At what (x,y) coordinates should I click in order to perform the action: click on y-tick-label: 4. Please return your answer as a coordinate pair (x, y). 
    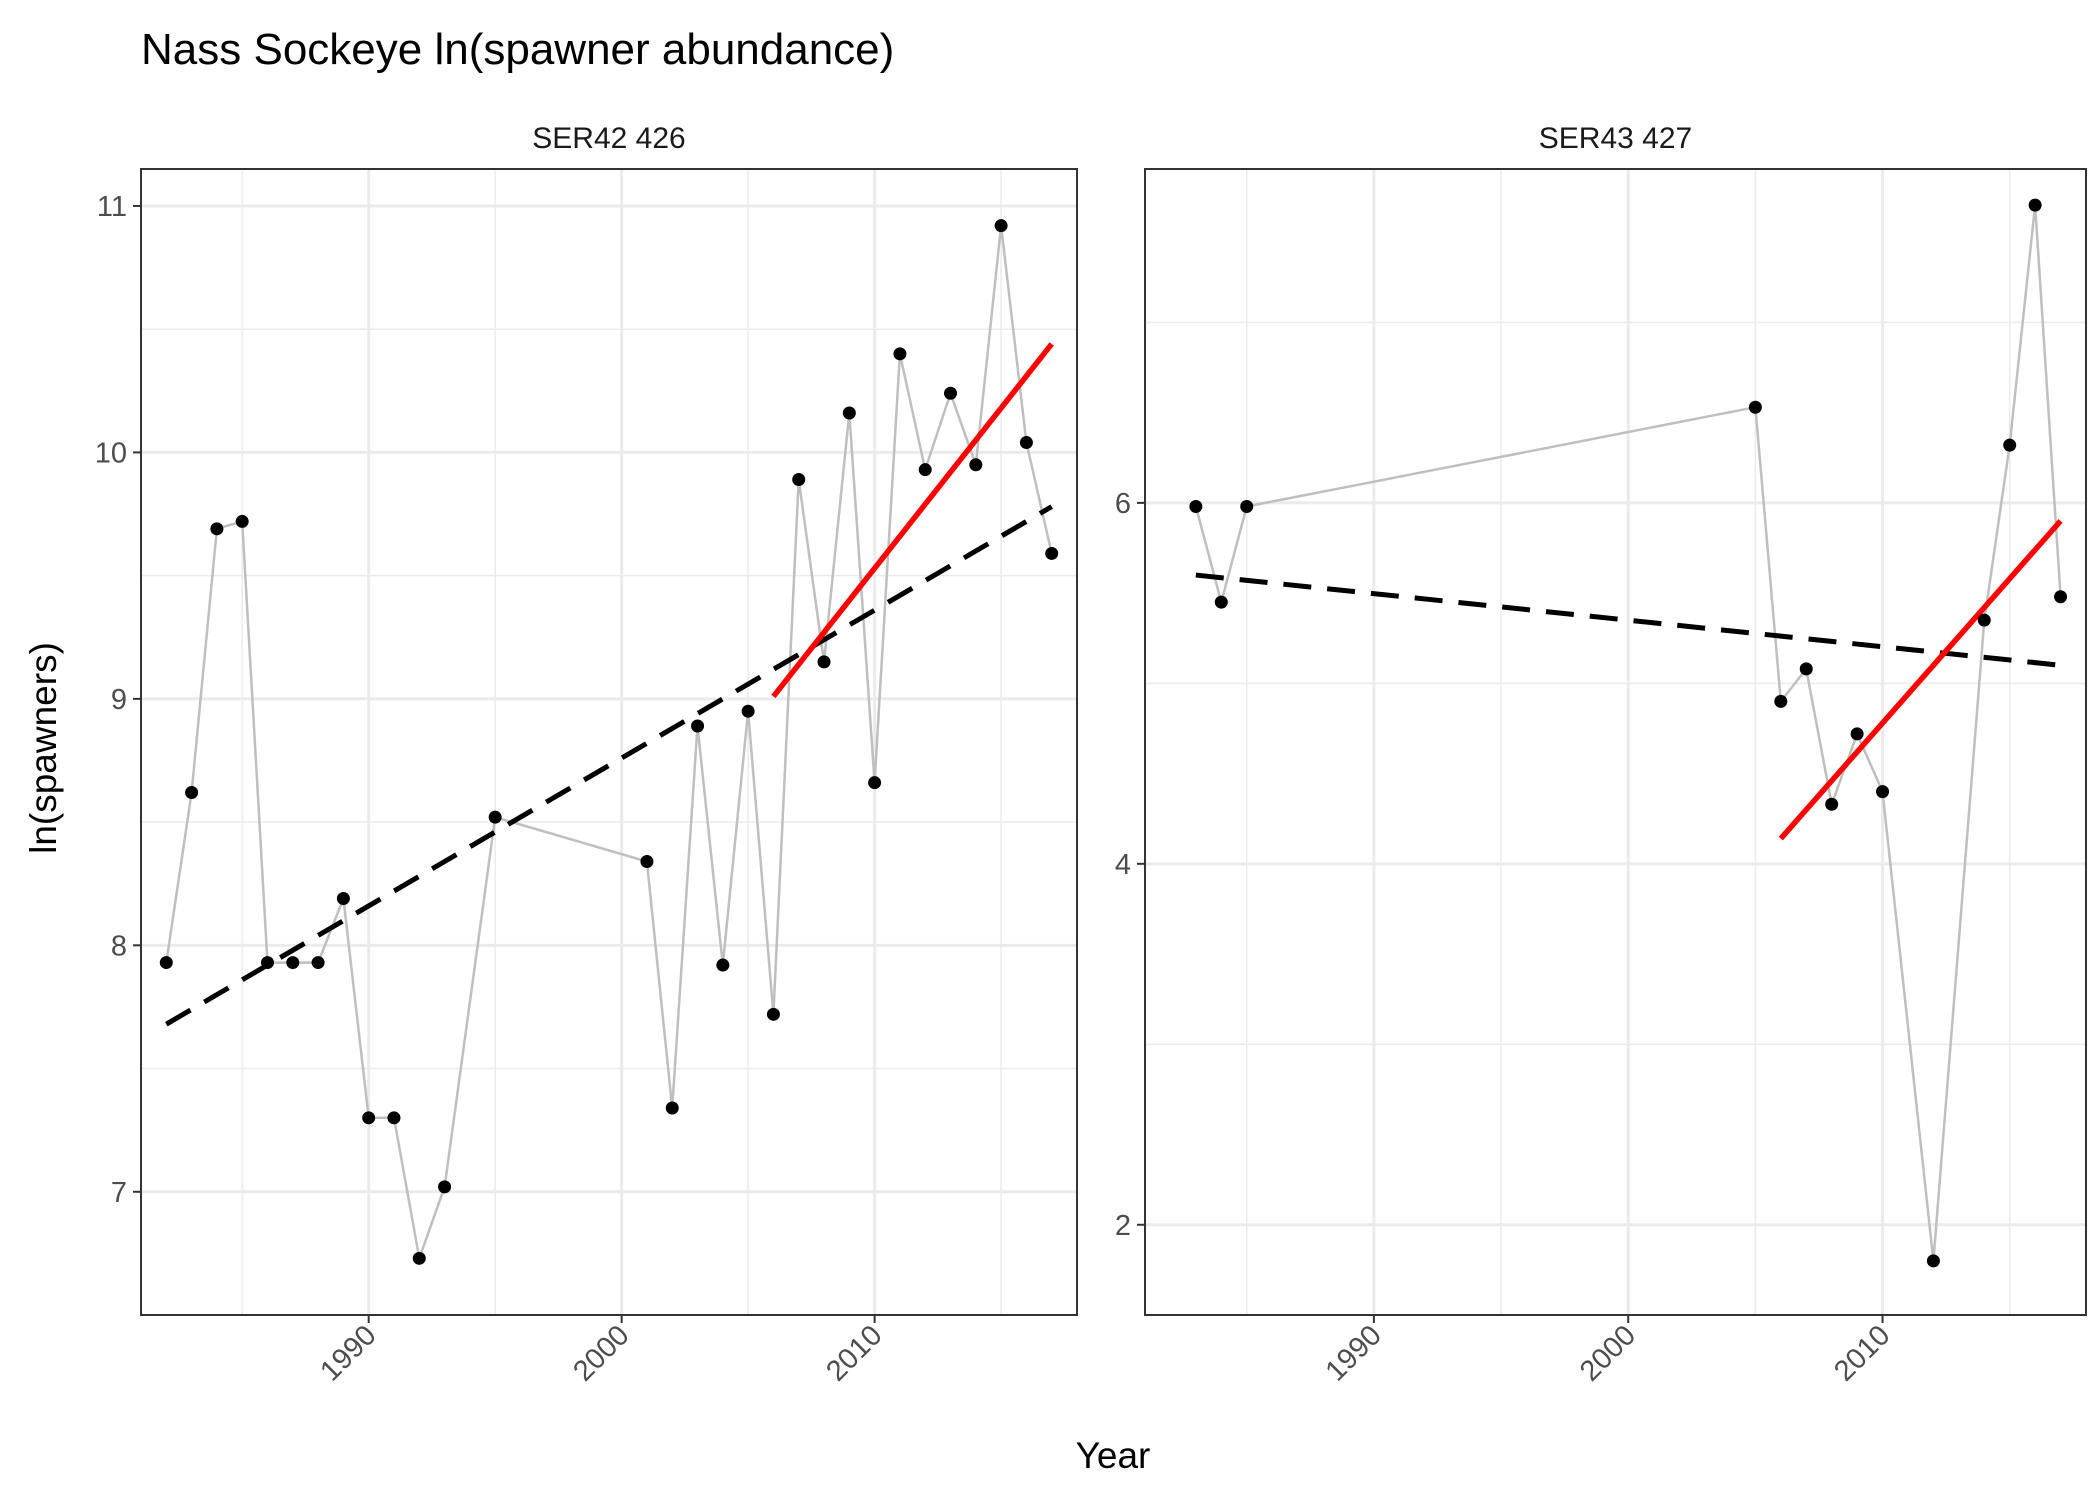
    Looking at the image, I should click on (1123, 865).